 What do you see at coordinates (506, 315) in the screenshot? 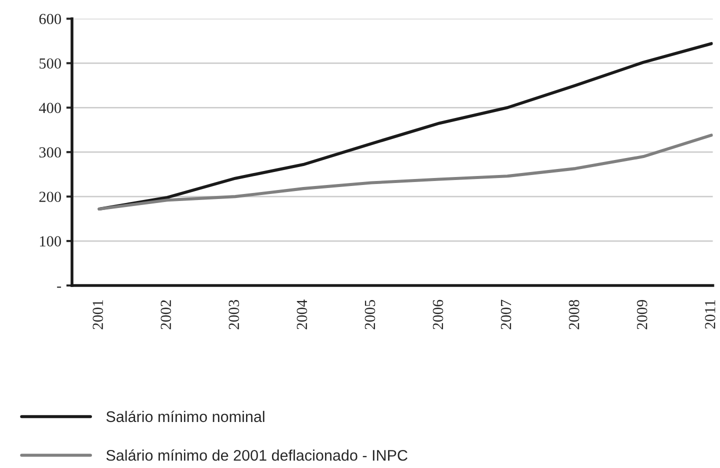
I see `x-tick-label: 2007` at bounding box center [506, 315].